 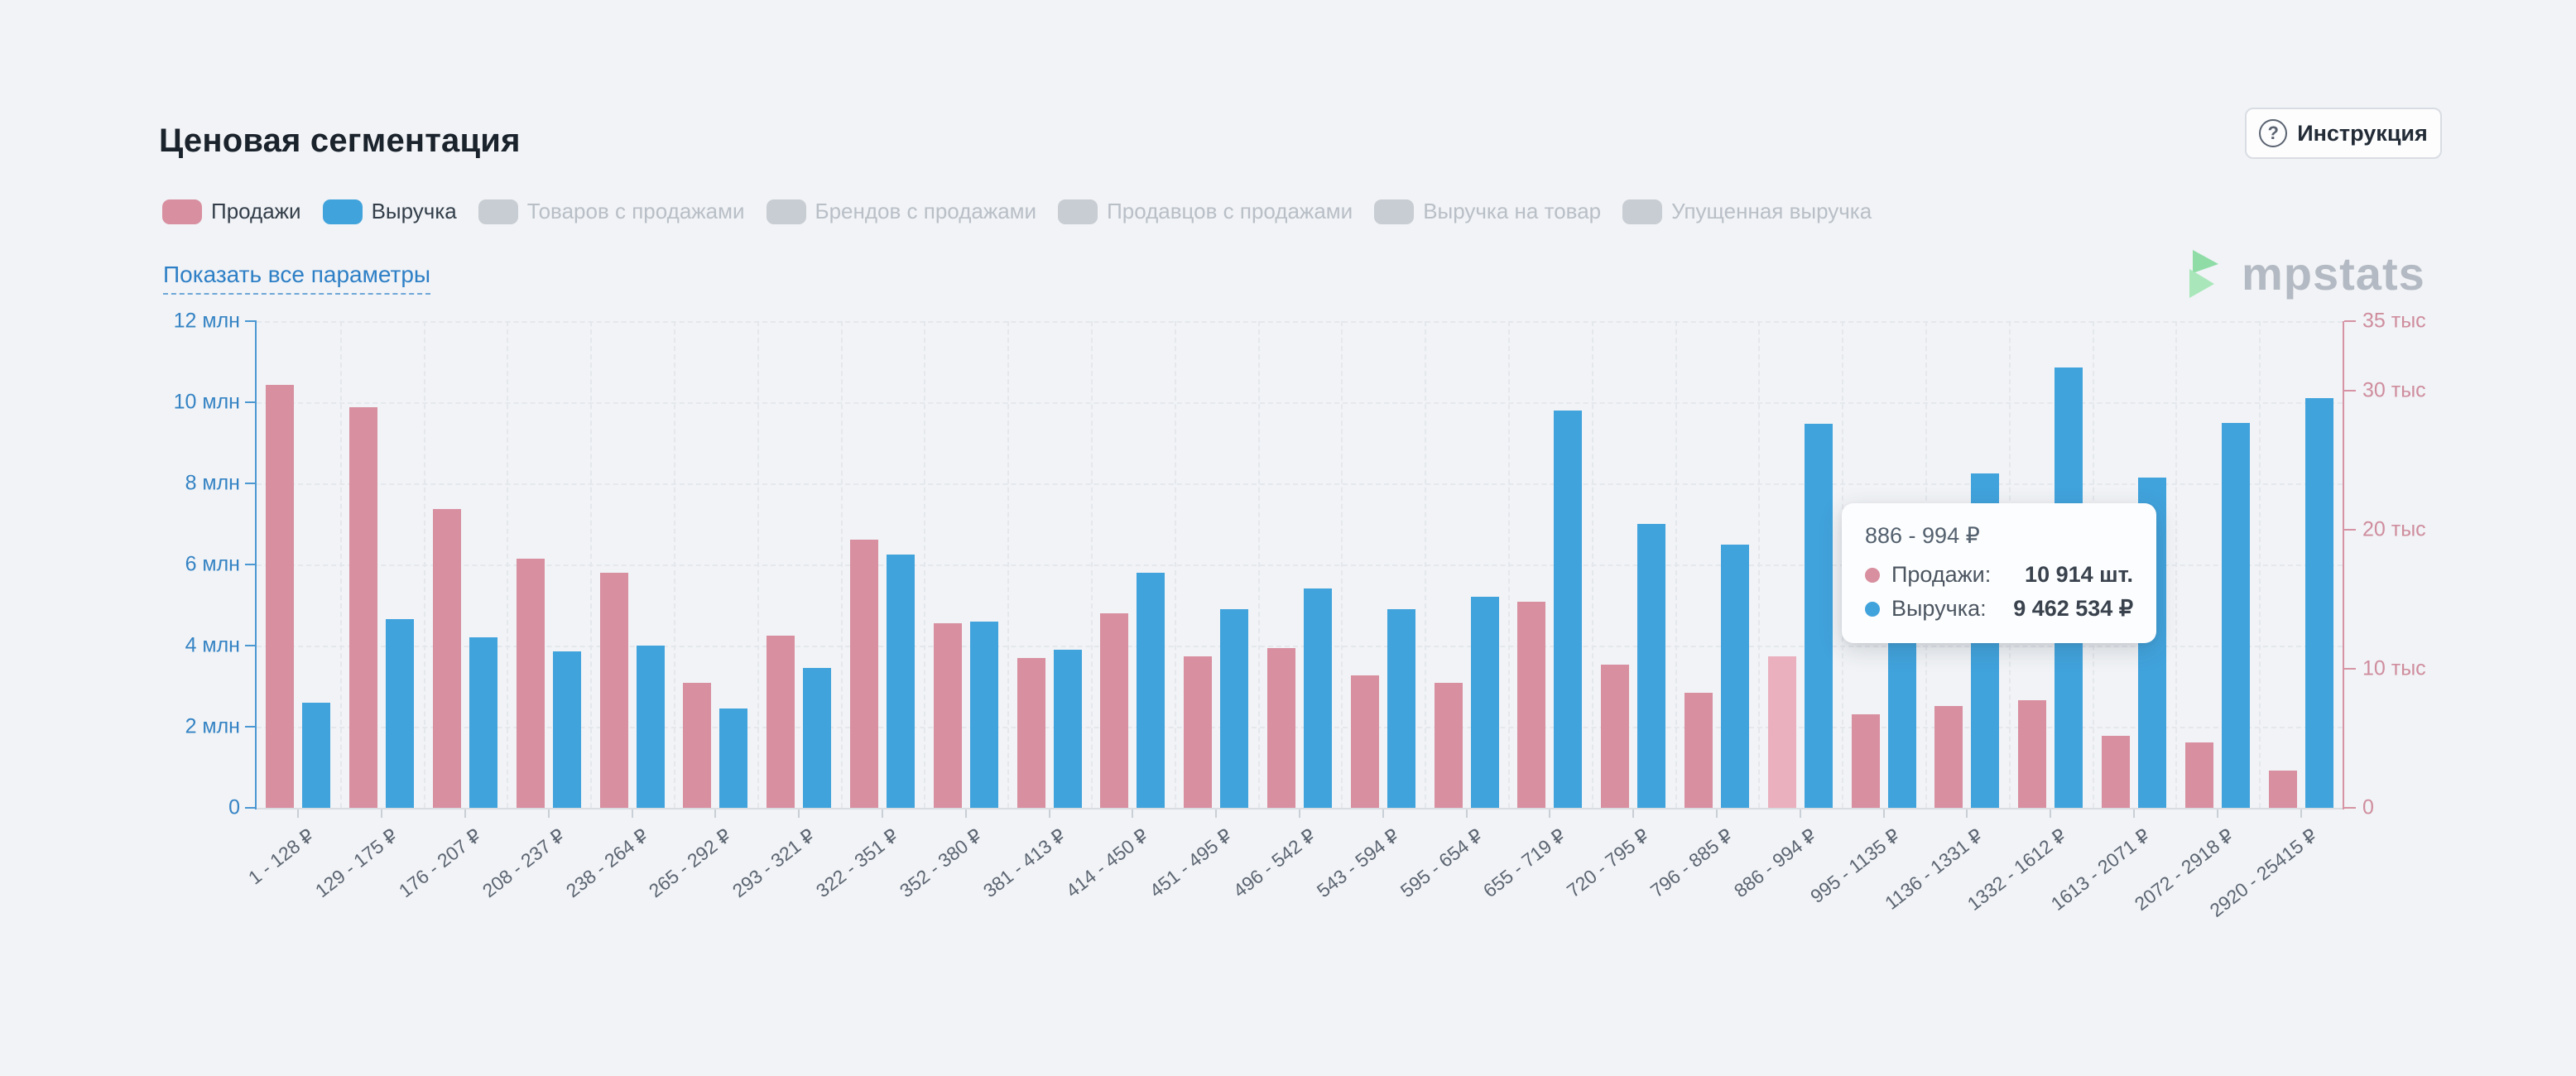 What do you see at coordinates (1608, 863) in the screenshot?
I see `x-axis-label: 720 - 795 ₽` at bounding box center [1608, 863].